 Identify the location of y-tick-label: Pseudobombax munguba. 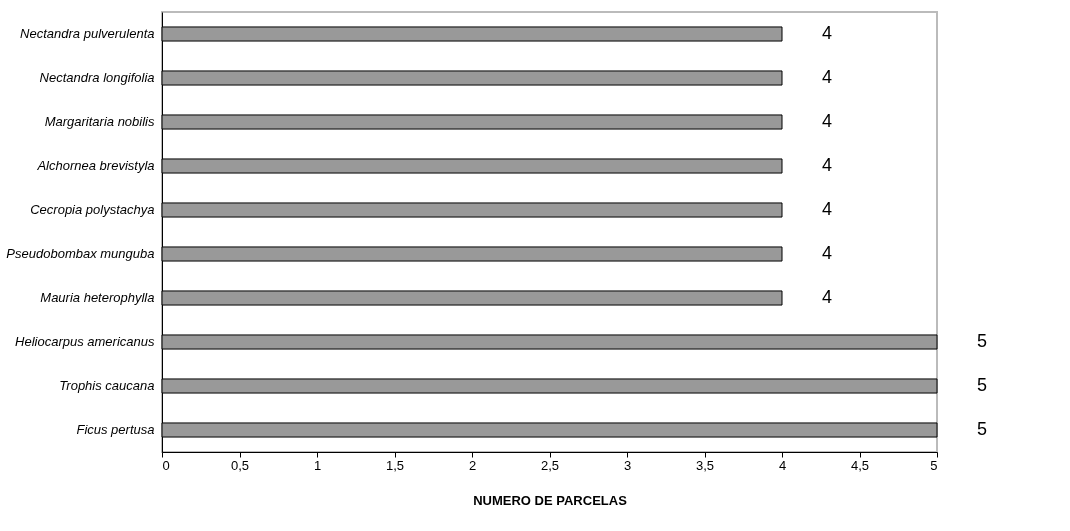
(80, 253).